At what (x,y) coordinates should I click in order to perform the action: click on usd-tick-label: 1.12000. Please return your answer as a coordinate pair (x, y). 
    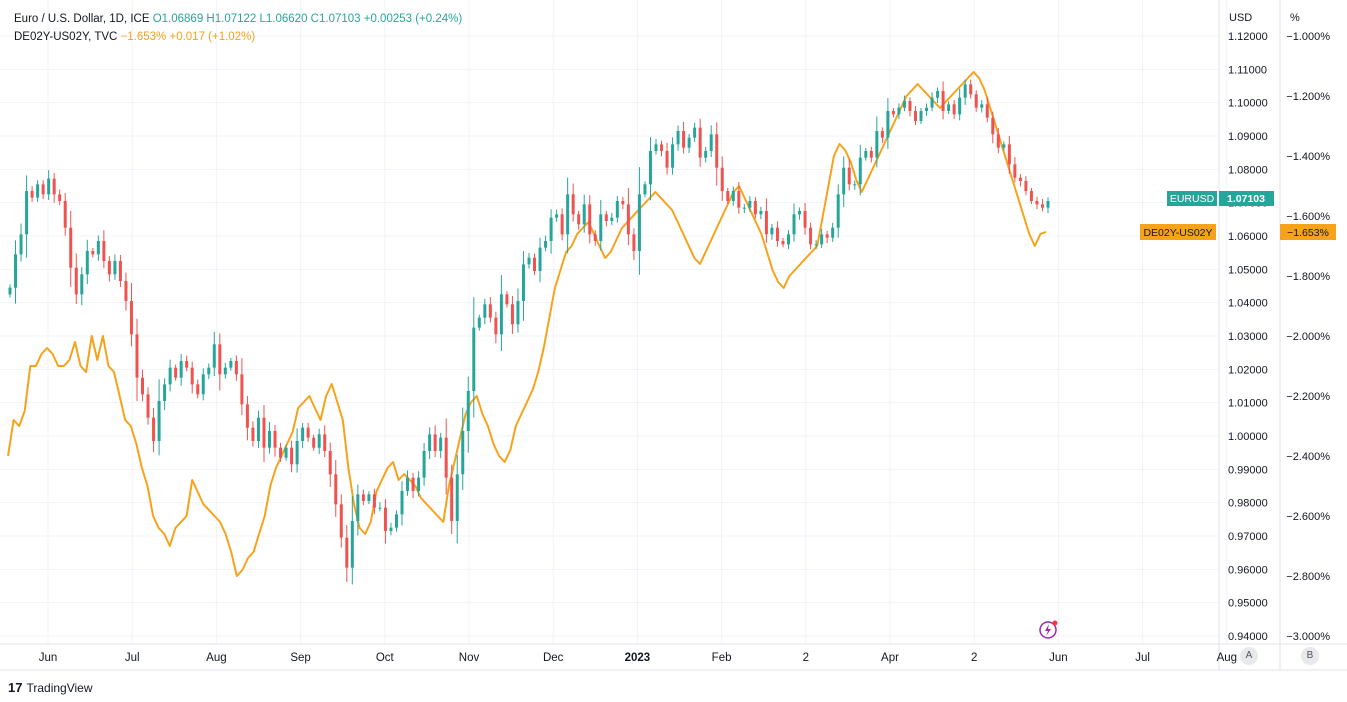
    Looking at the image, I should click on (1248, 37).